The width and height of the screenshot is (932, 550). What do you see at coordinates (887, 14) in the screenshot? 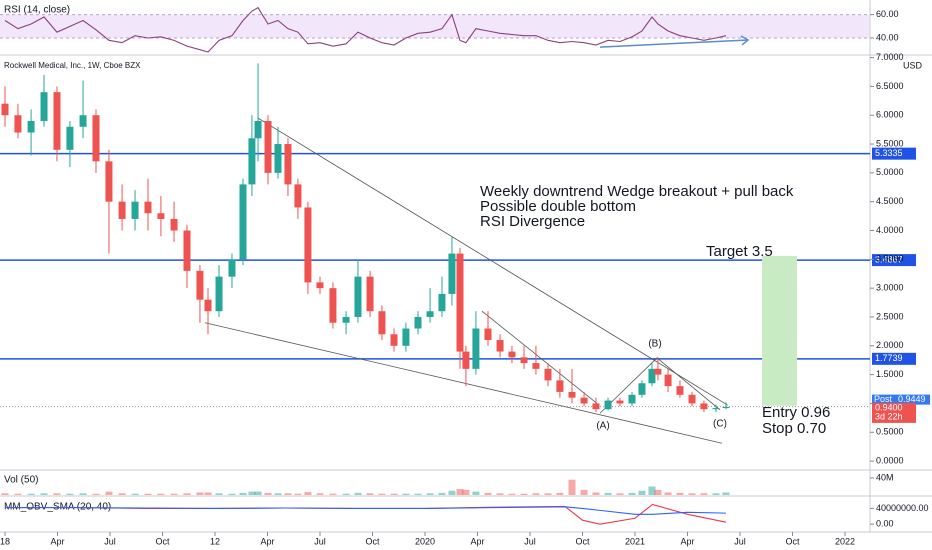
I see `y-tick-label: 60.00` at bounding box center [887, 14].